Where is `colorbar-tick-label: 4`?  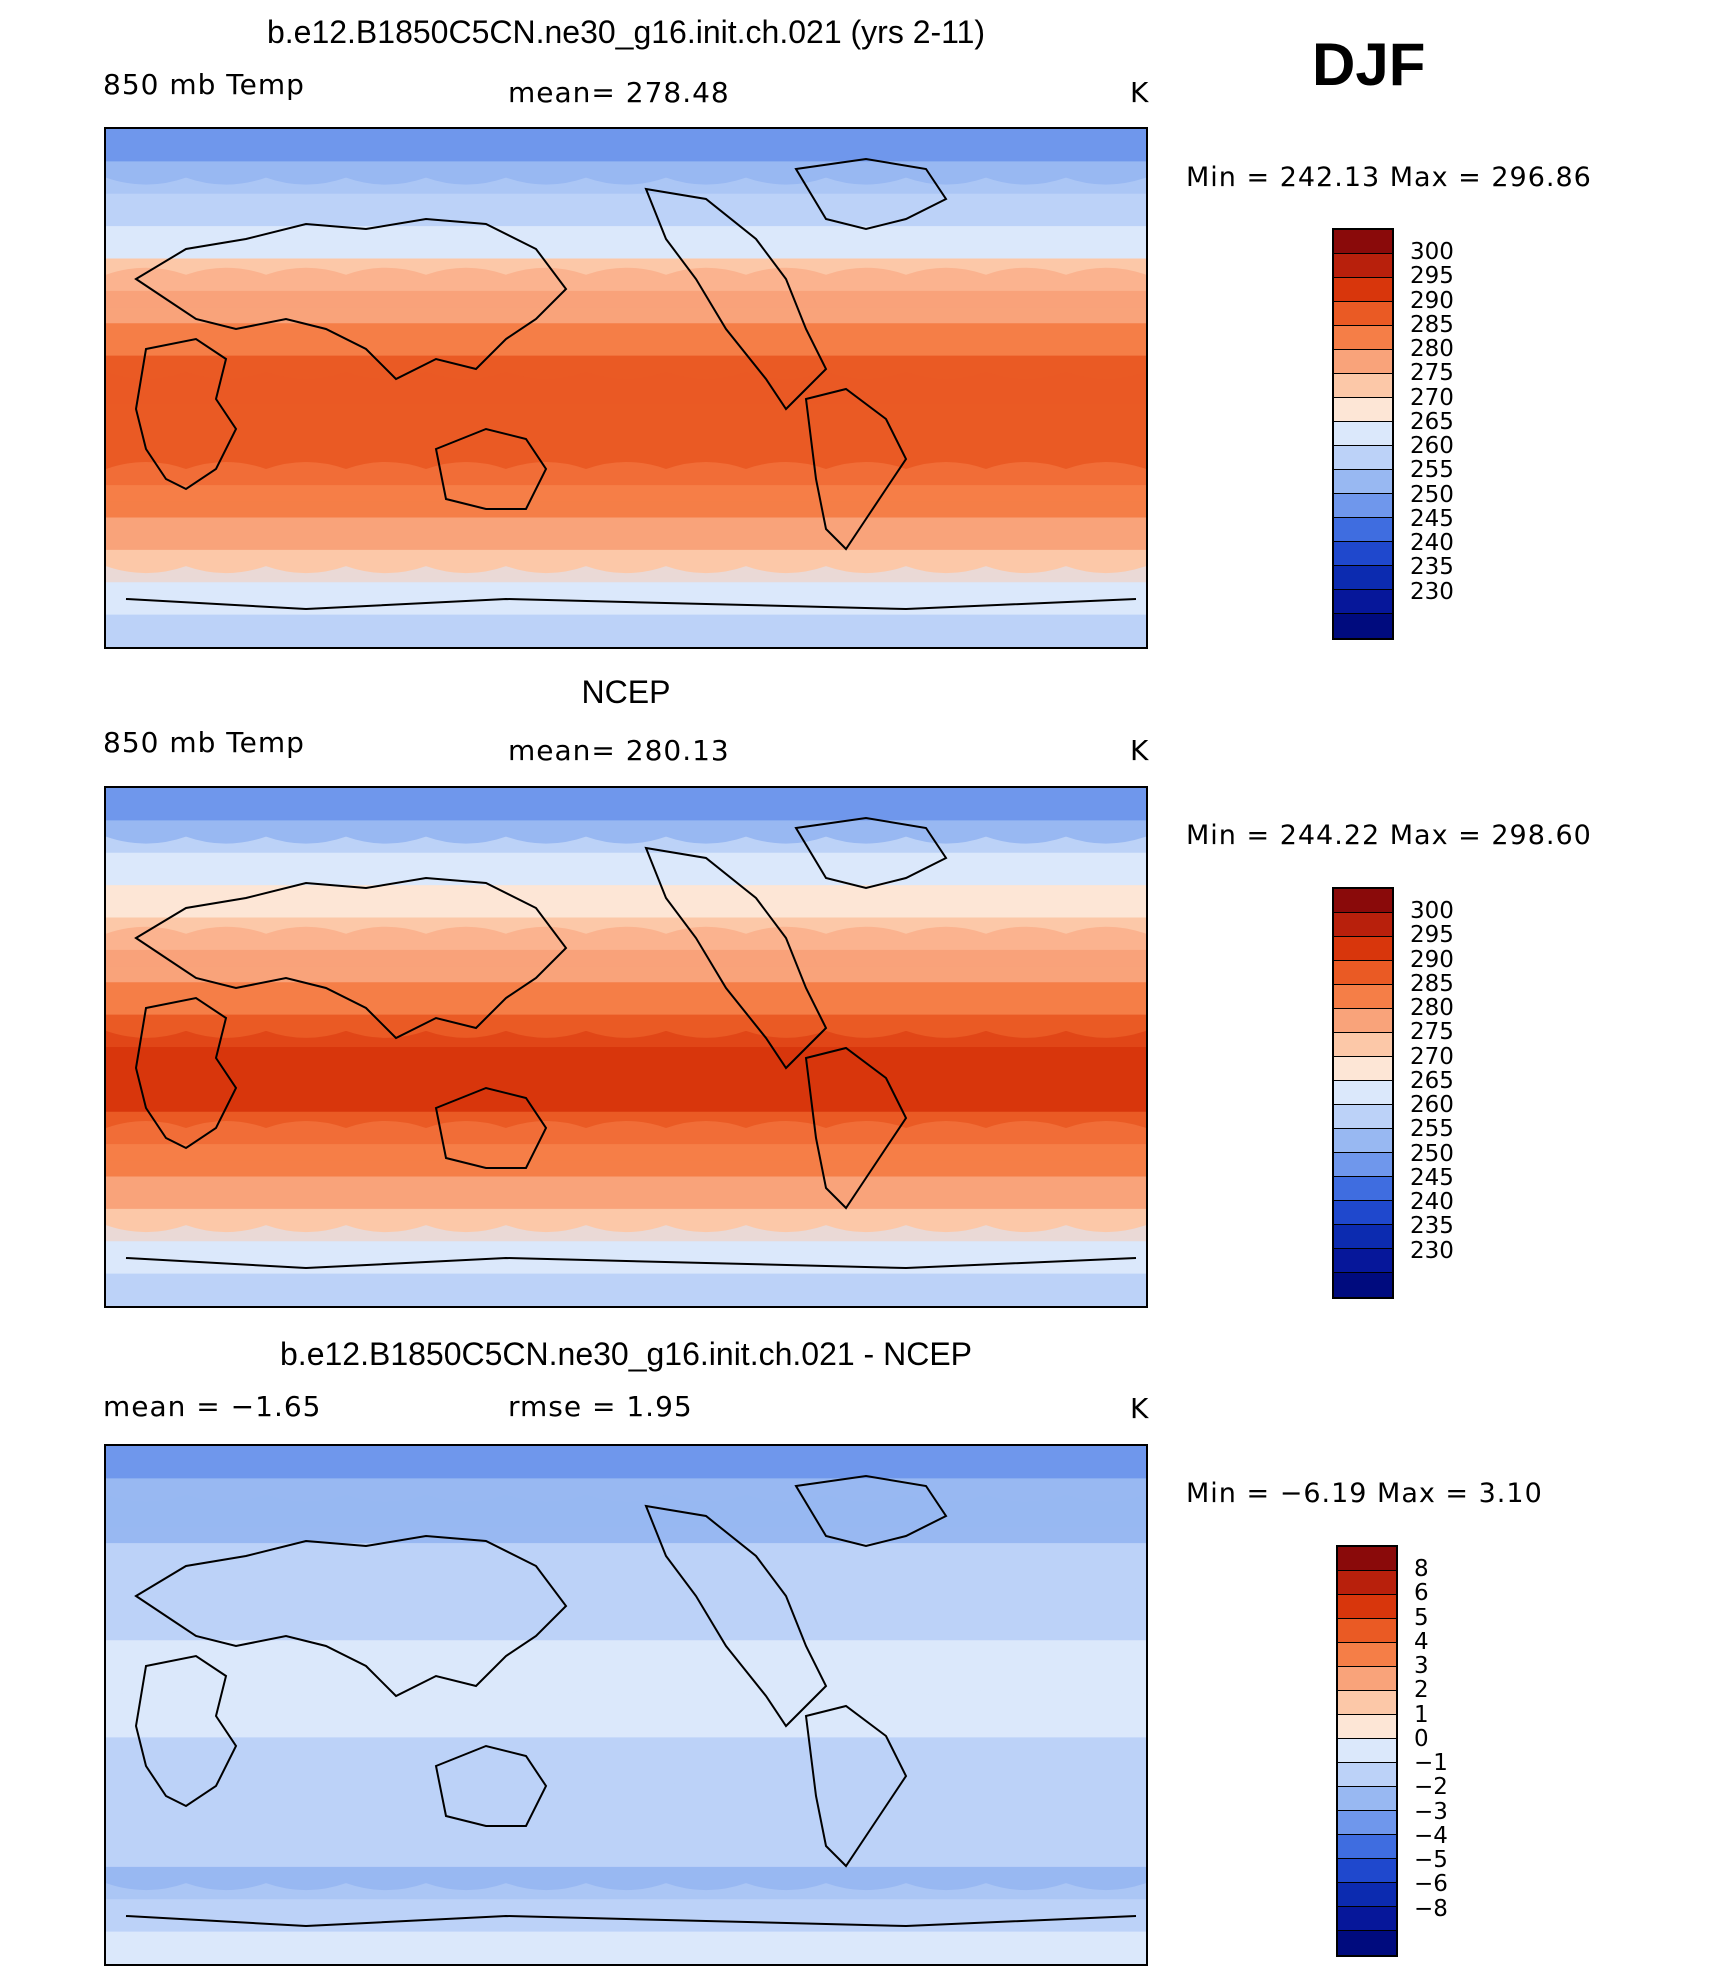
colorbar-tick-label: 4 is located at coordinates (1421, 1641).